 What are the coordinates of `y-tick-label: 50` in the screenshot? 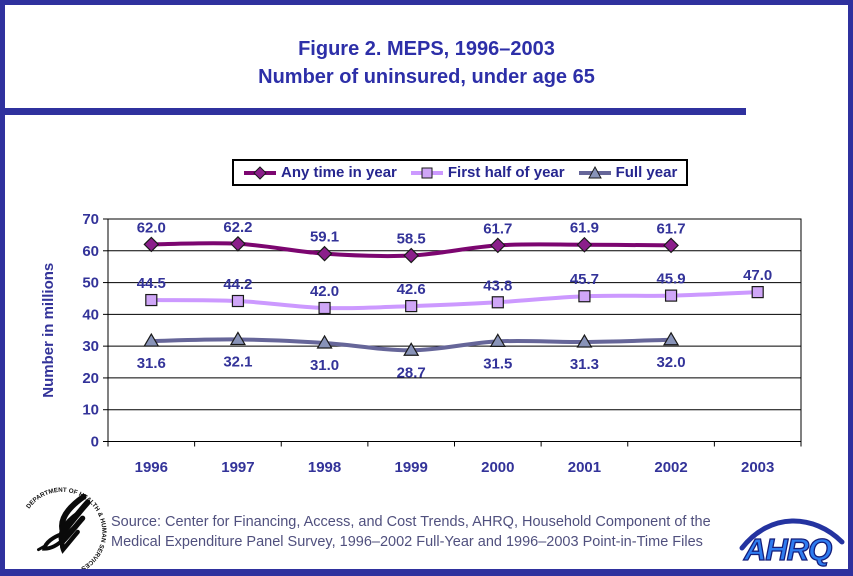 It's located at (90, 283).